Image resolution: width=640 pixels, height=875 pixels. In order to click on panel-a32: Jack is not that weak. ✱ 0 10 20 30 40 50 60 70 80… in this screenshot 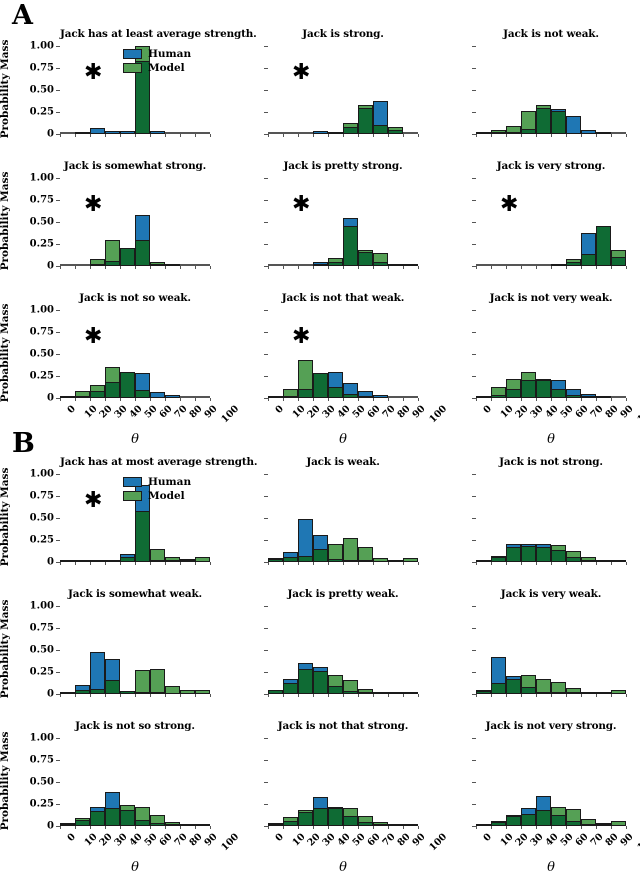, I will do `click(329, 369)`.